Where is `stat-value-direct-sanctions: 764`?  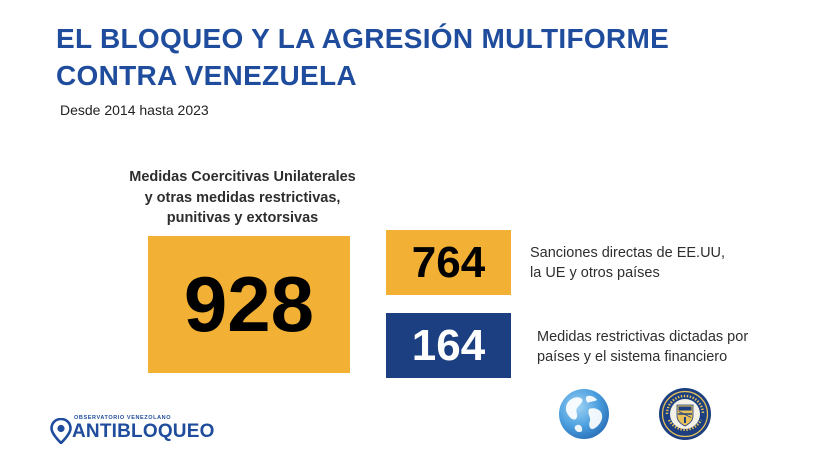
stat-value-direct-sanctions: 764 is located at coordinates (448, 262).